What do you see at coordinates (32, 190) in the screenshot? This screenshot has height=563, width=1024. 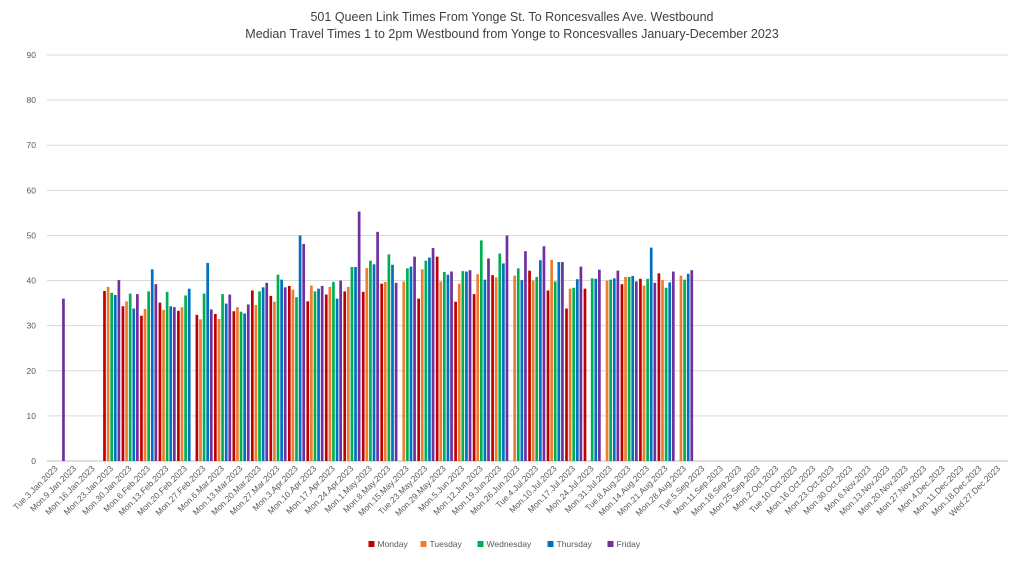 I see `y-tick-label: 60` at bounding box center [32, 190].